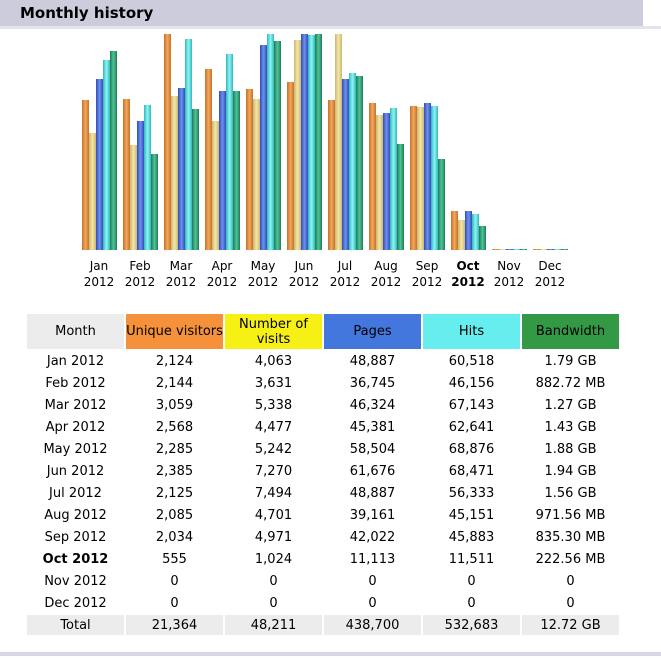 This screenshot has height=660, width=661. What do you see at coordinates (570, 581) in the screenshot?
I see `cell-bandwidth: 0` at bounding box center [570, 581].